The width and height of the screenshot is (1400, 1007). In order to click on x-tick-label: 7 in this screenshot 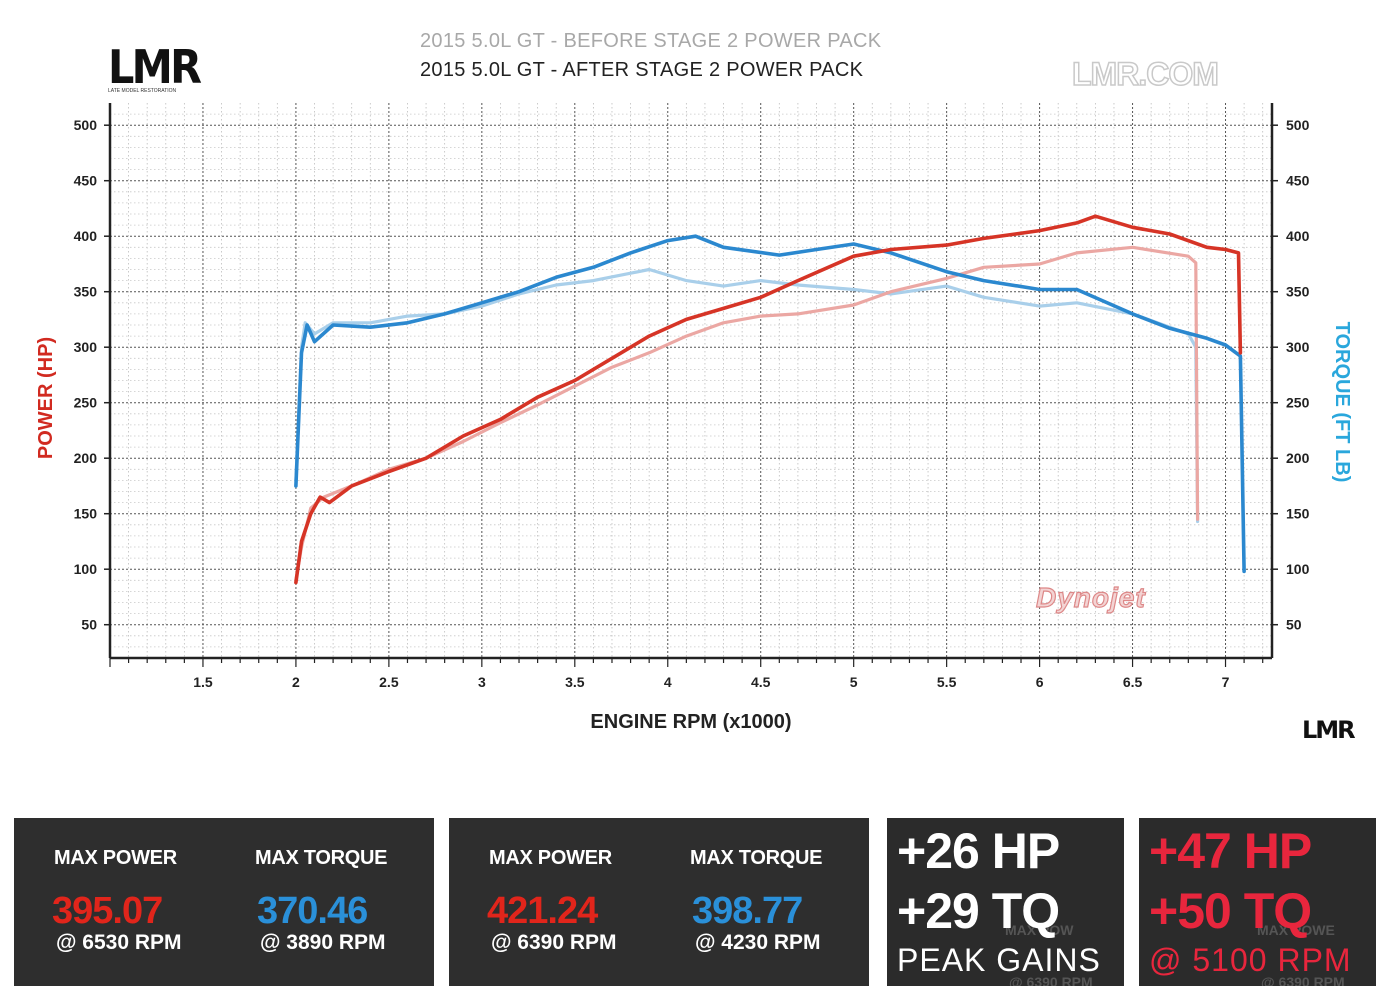, I will do `click(1226, 682)`.